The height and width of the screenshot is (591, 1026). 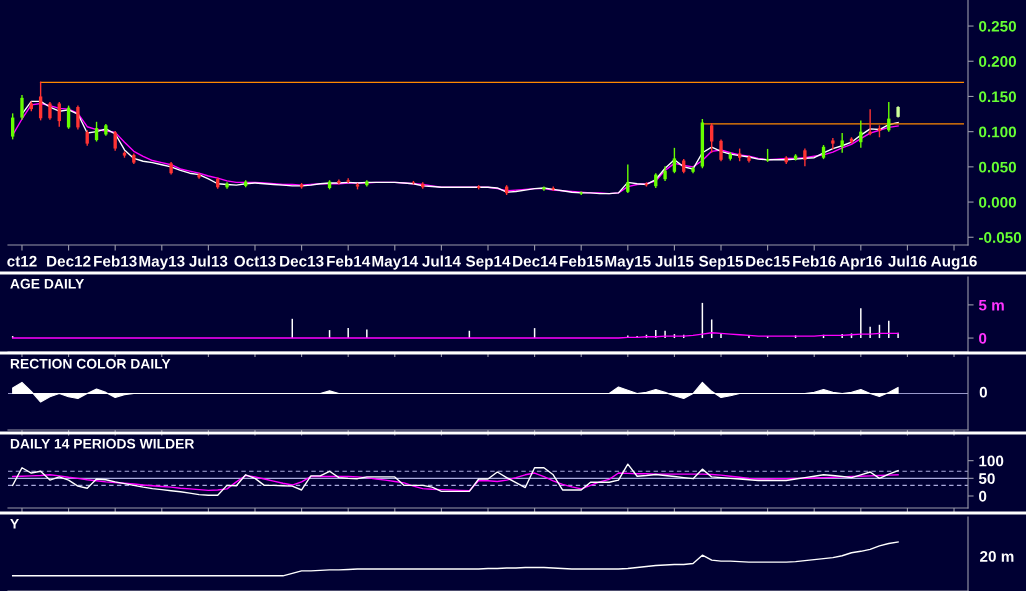 What do you see at coordinates (986, 479) in the screenshot?
I see `y-tick-label: 50` at bounding box center [986, 479].